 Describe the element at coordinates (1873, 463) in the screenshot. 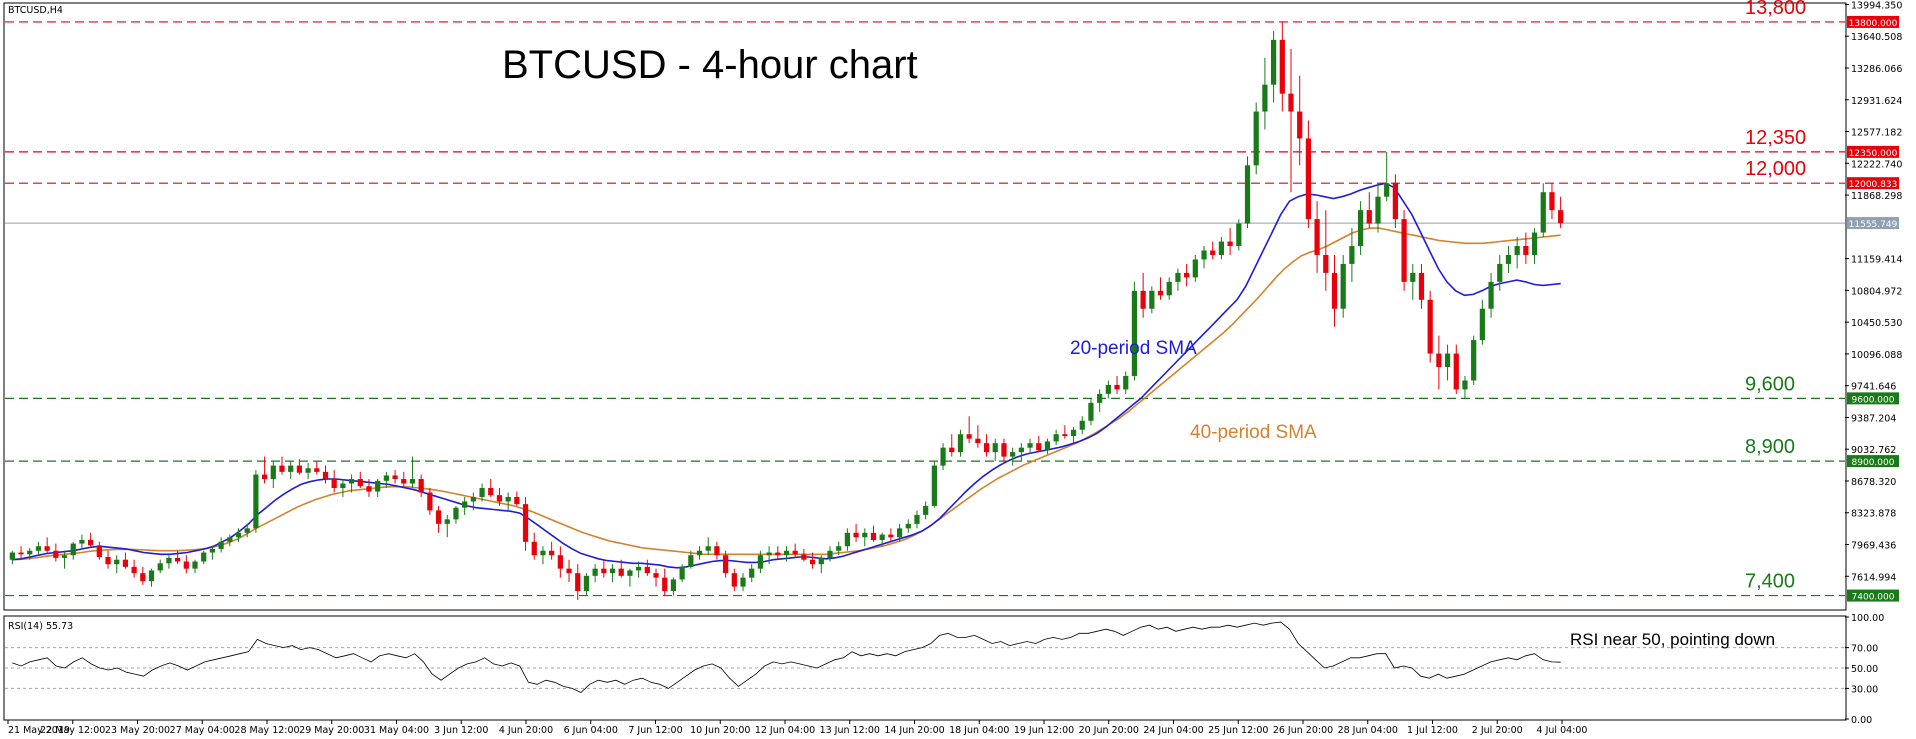

I see `level-tag-4: 8900.000` at that location.